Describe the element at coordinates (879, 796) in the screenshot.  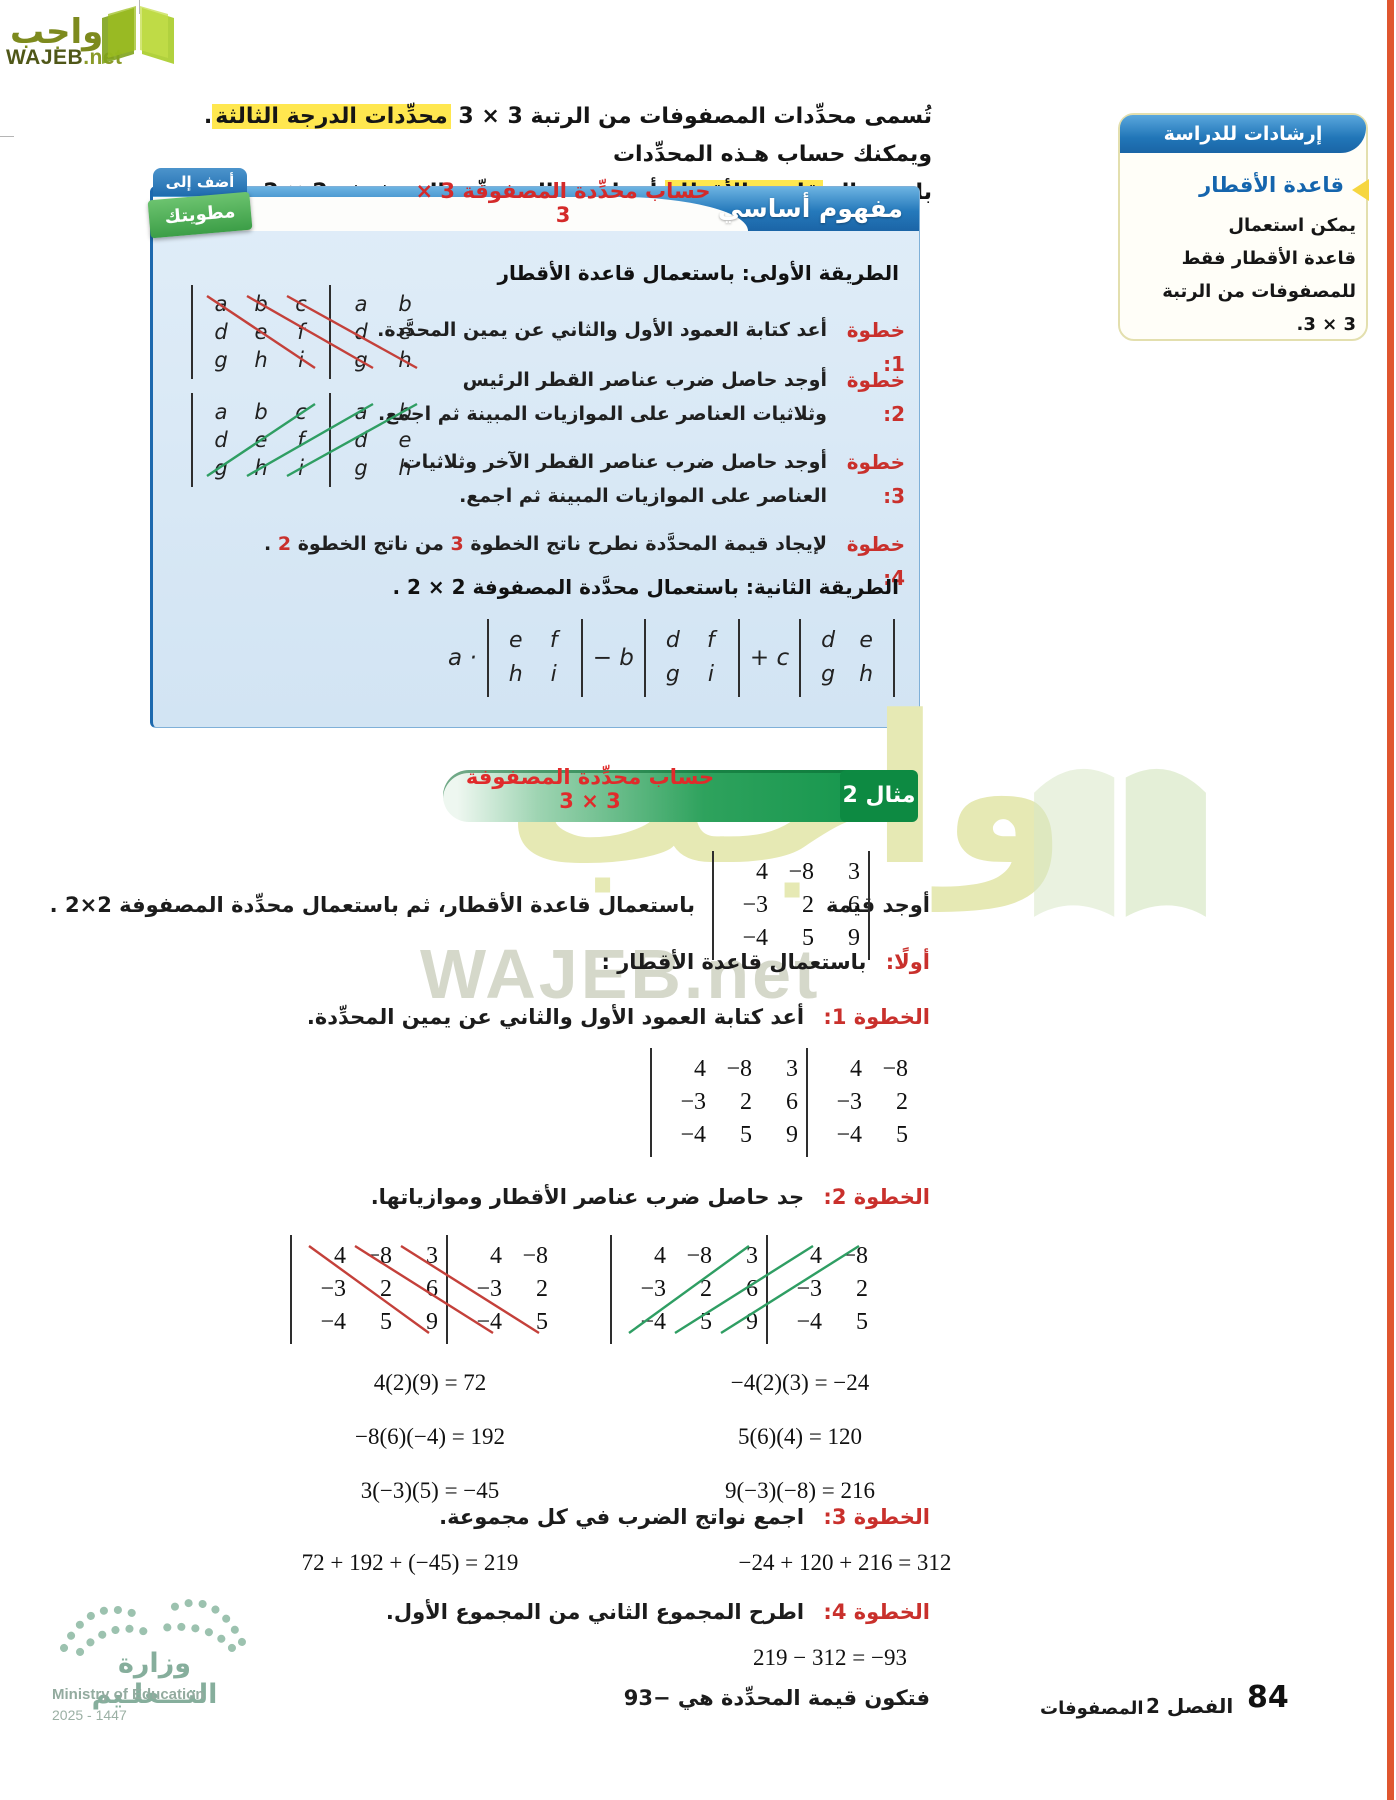
I see `example-2-badge: مثال 2` at that location.